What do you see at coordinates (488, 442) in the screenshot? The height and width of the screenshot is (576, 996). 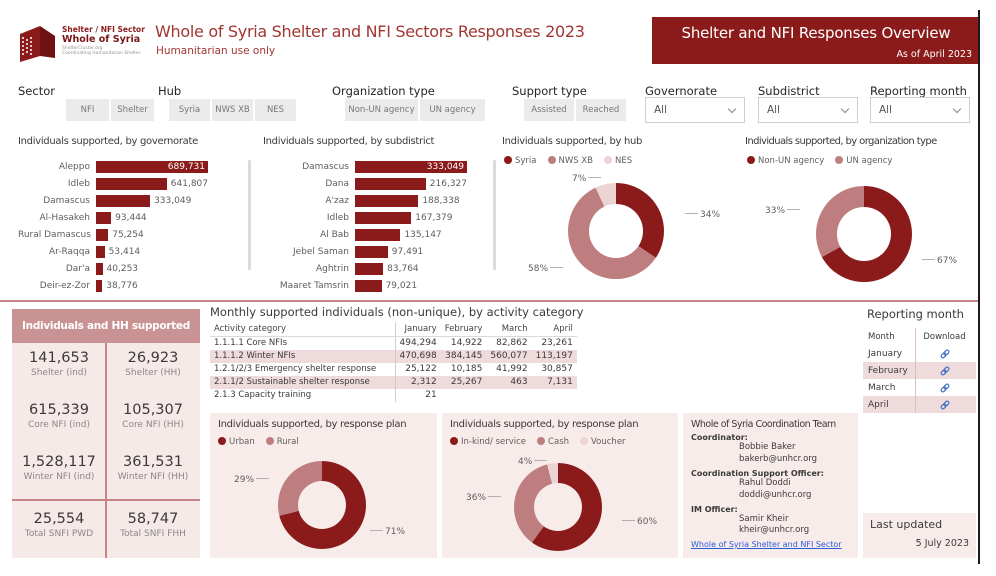 I see `legend-item: In-kind/ service` at bounding box center [488, 442].